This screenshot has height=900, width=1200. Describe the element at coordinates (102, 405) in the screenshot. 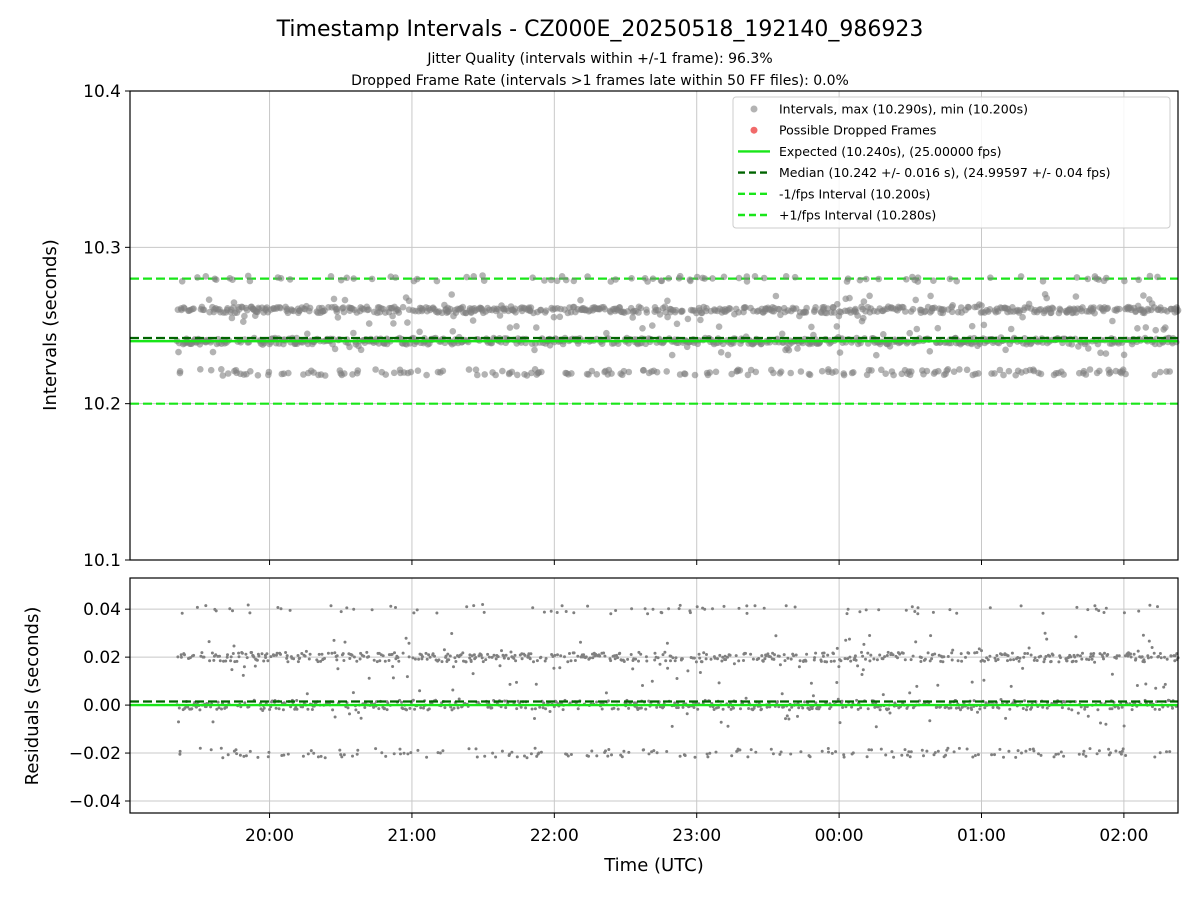

I see `intervals-y-tick-label: 10.2` at that location.